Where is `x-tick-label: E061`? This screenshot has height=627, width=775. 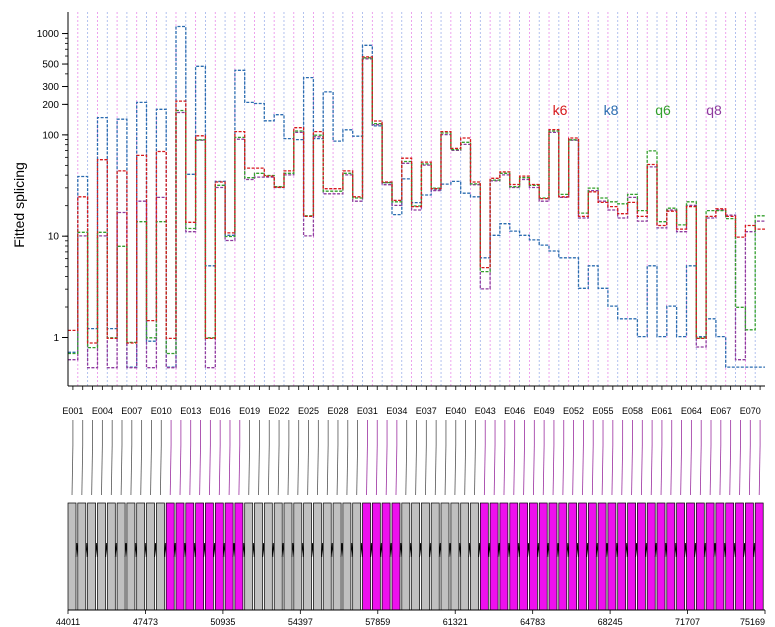
x-tick-label: E061 is located at coordinates (661, 411).